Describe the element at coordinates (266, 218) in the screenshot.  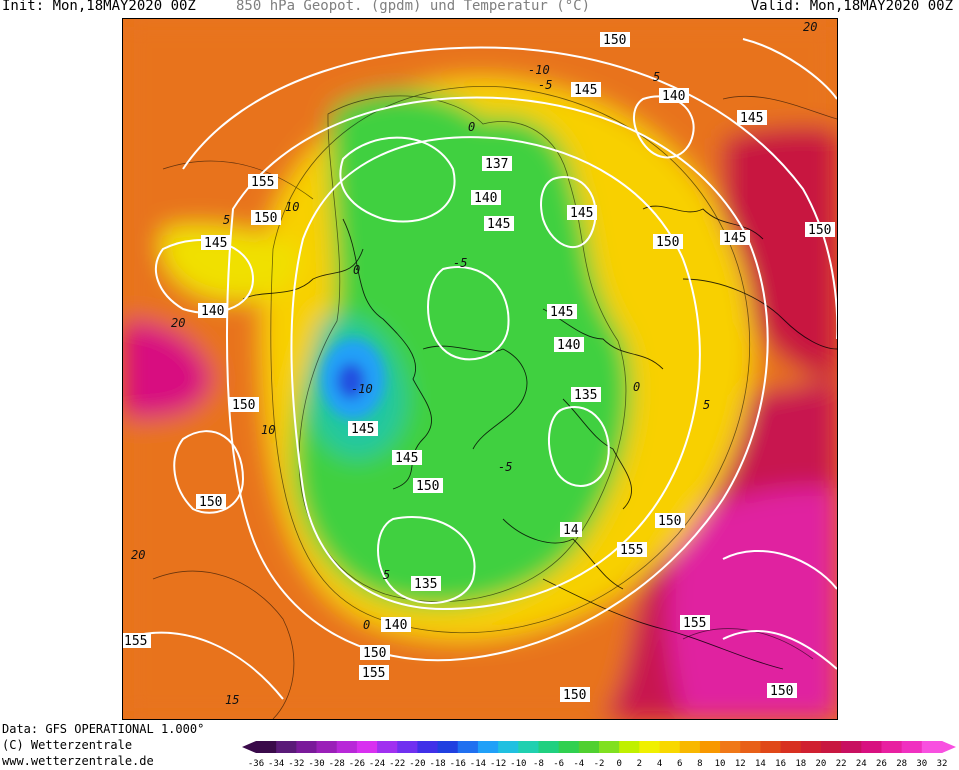
I see `geo-label-150-w: 150` at that location.